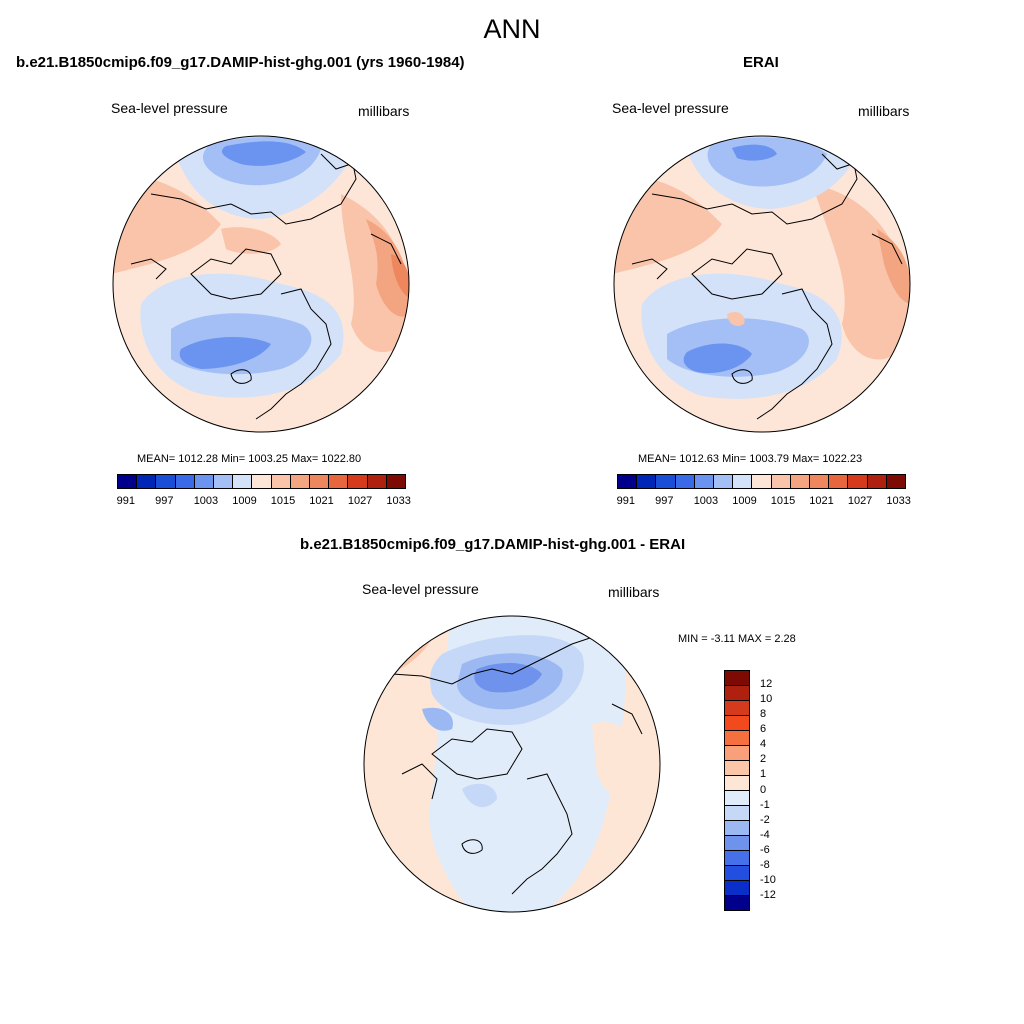 The image size is (1024, 1024). I want to click on panel-2-polar-map, so click(762, 284).